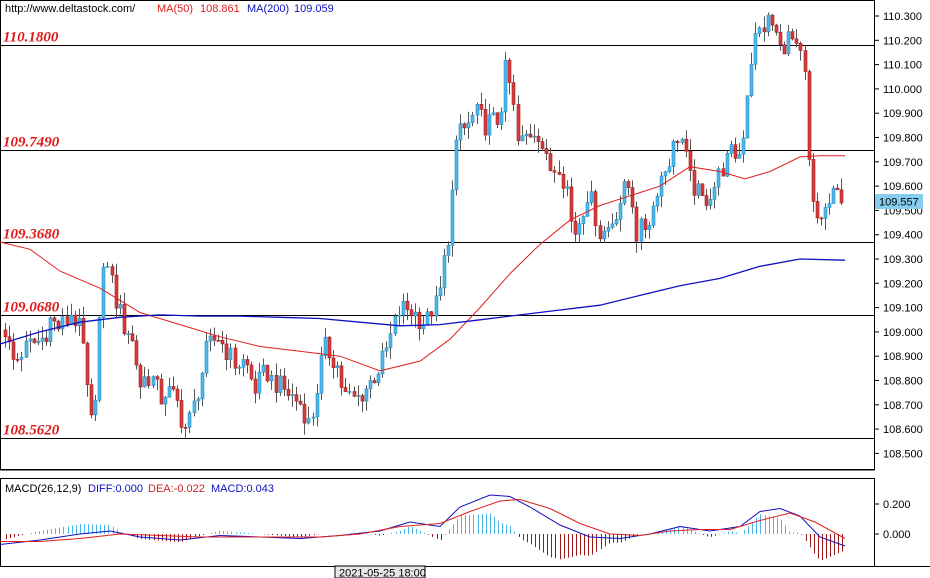 This screenshot has width=930, height=578. I want to click on ma50-label: MA(50), so click(175, 9).